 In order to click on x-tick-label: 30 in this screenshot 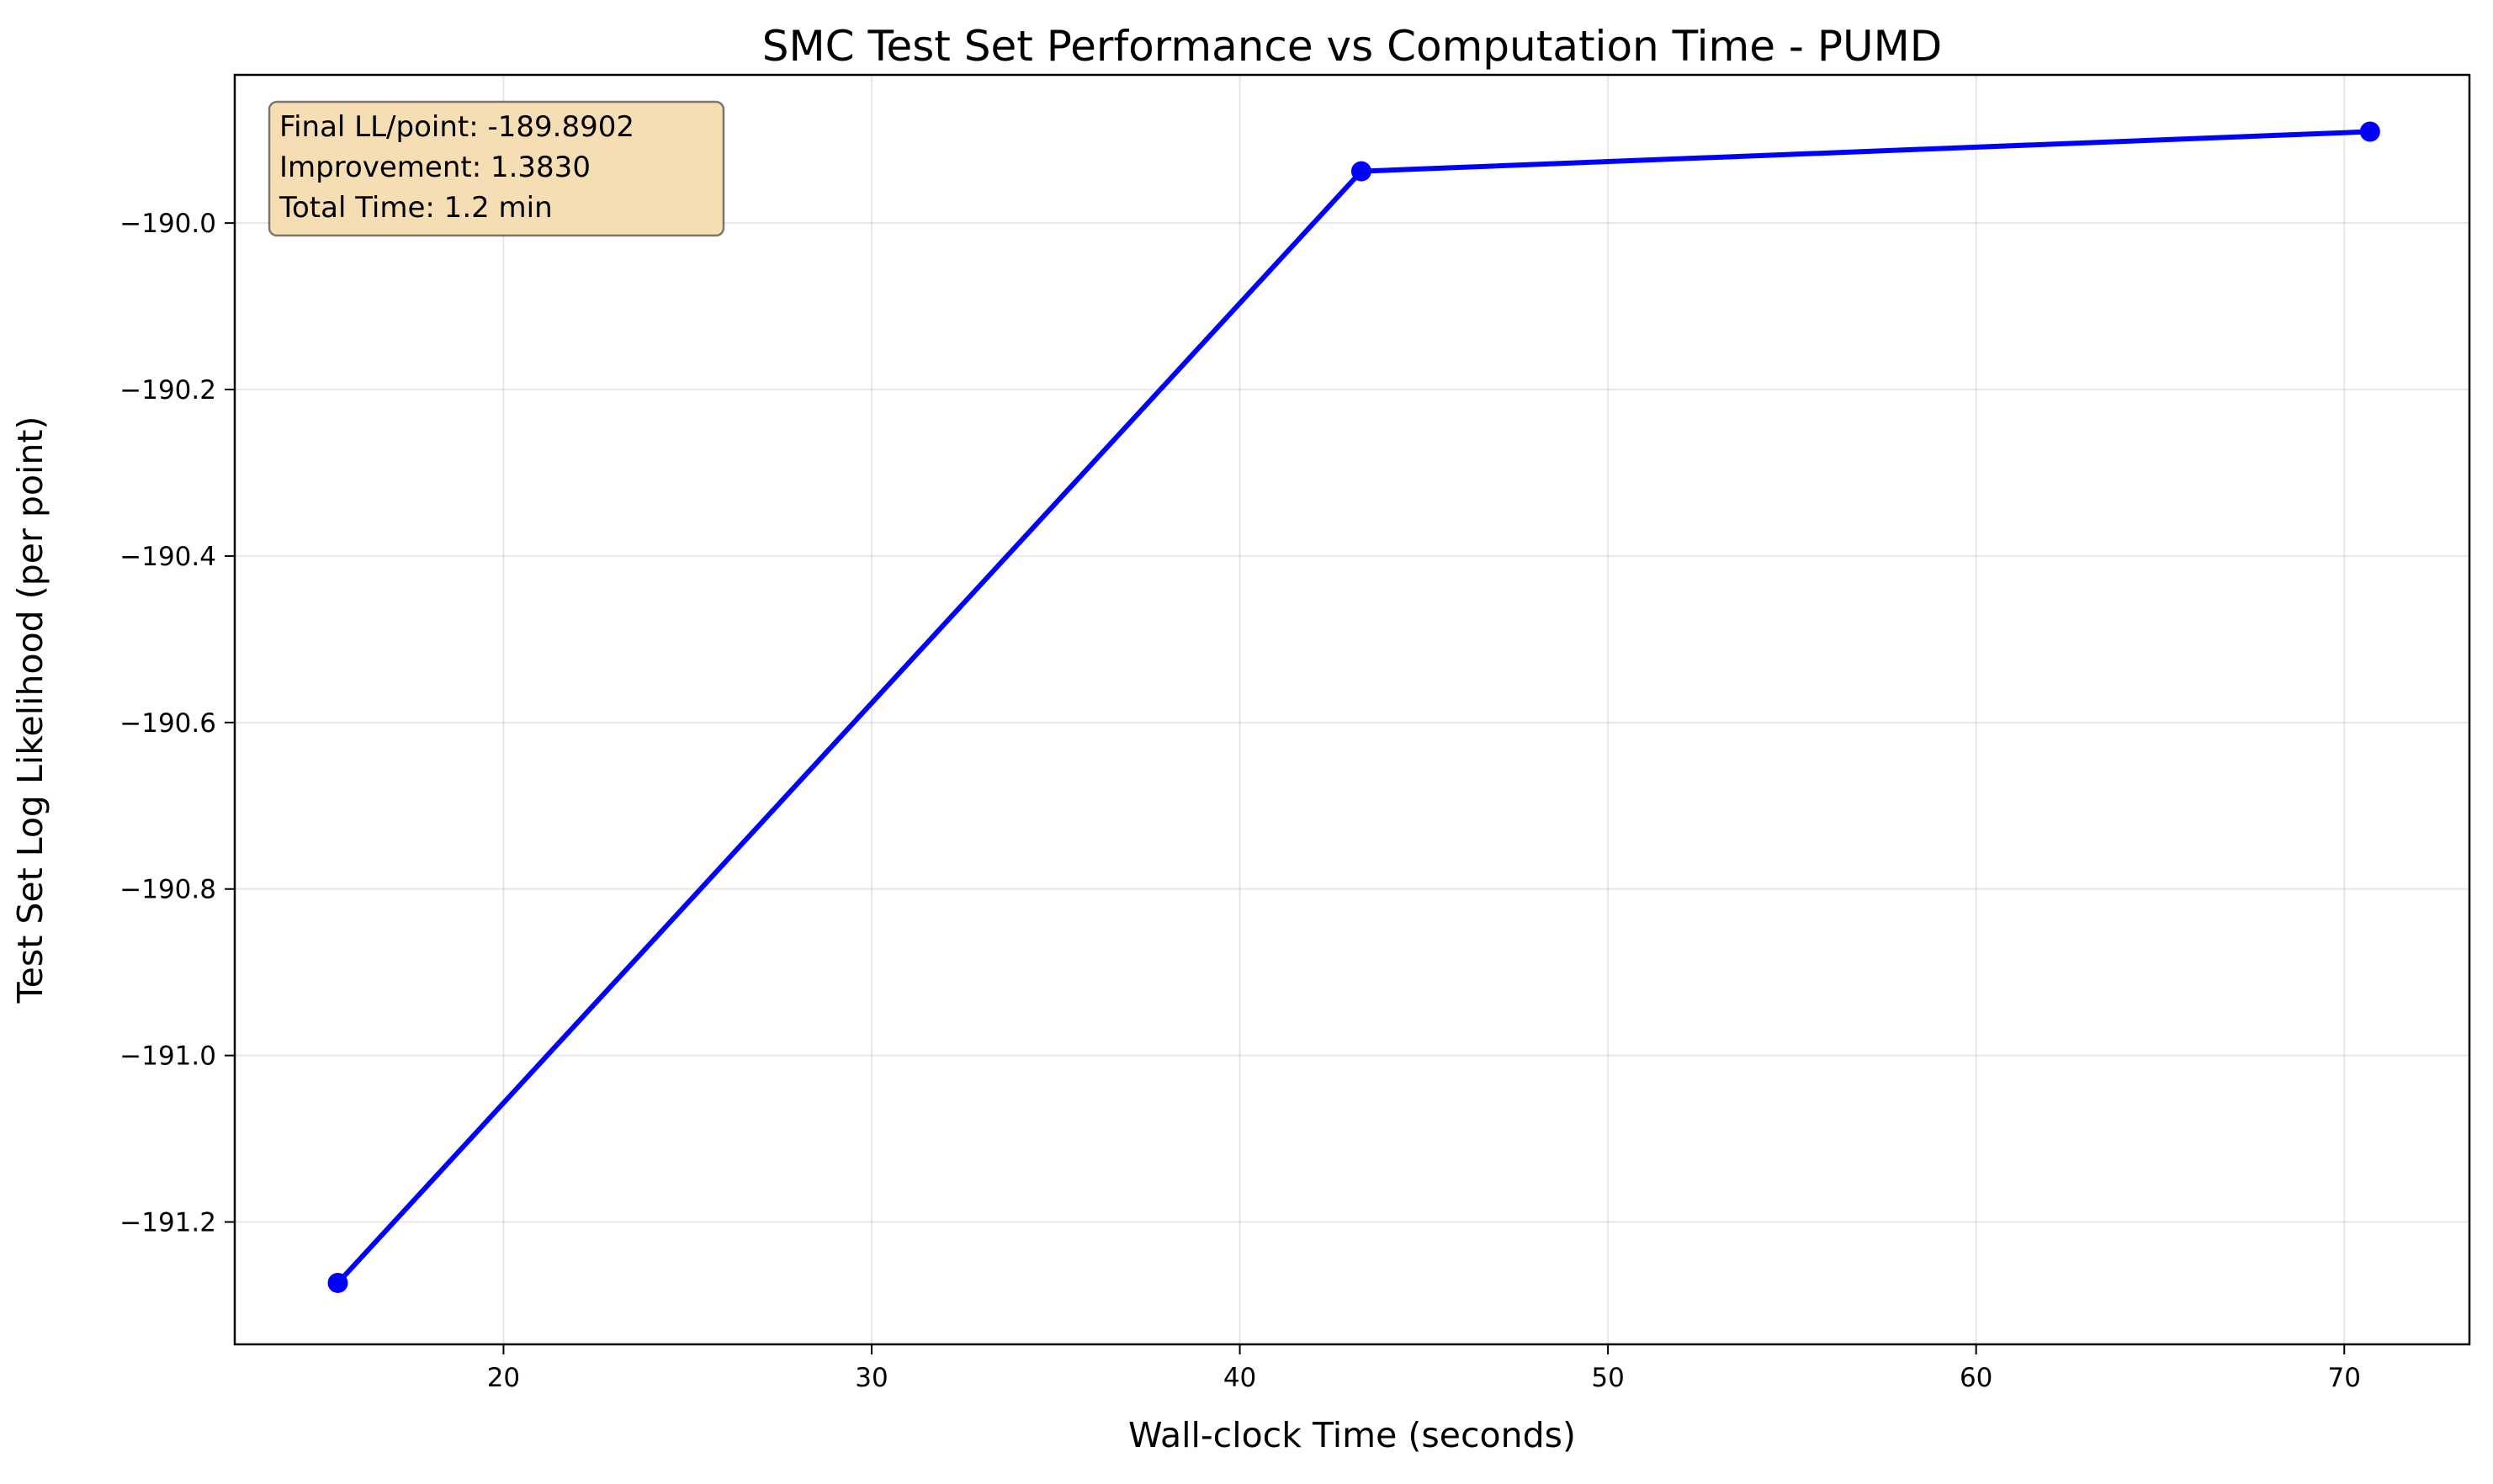, I will do `click(871, 1378)`.